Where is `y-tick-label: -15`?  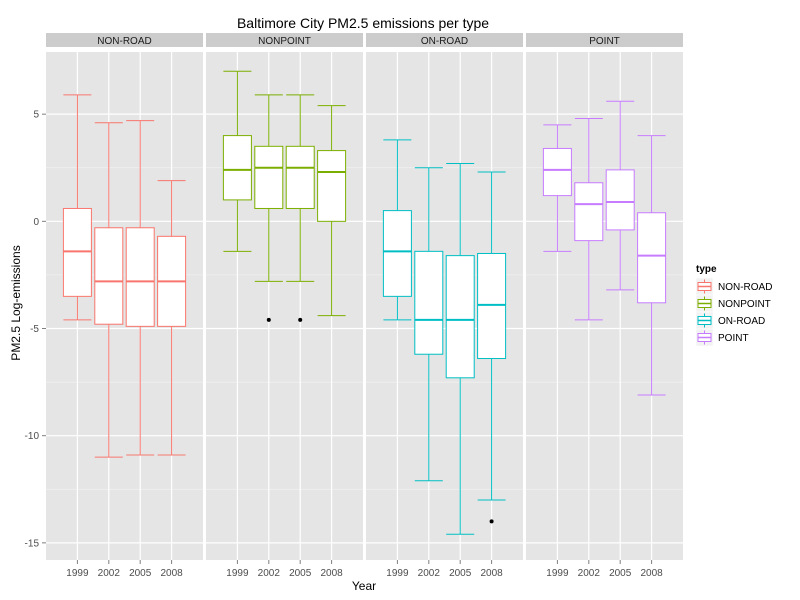
y-tick-label: -15 is located at coordinates (32, 543).